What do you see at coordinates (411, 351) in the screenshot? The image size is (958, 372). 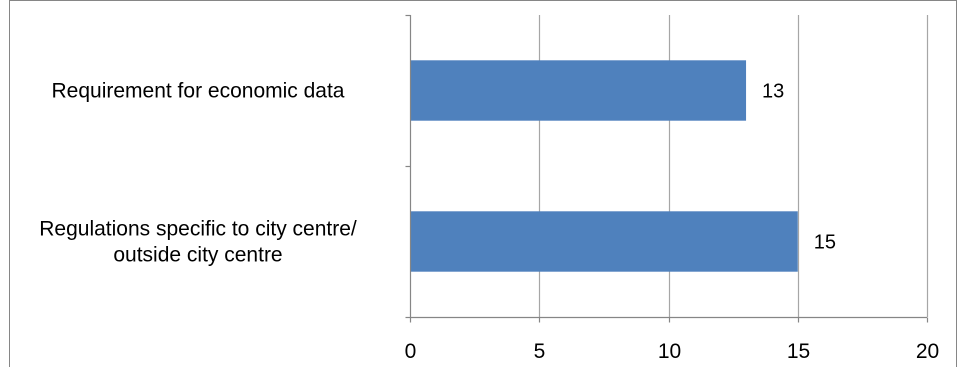 I see `x-tick-label-0: 0` at bounding box center [411, 351].